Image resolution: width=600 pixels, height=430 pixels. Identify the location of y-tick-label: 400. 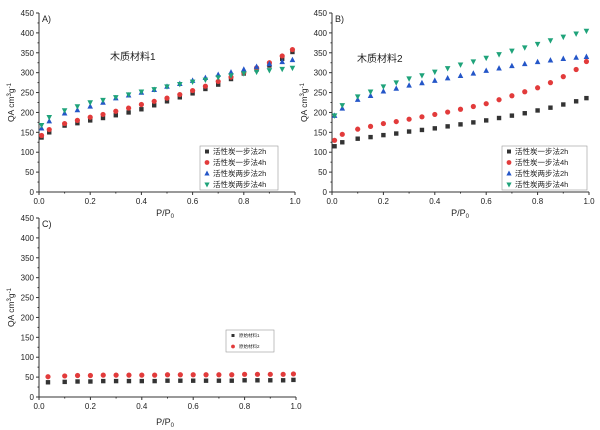
(28, 33).